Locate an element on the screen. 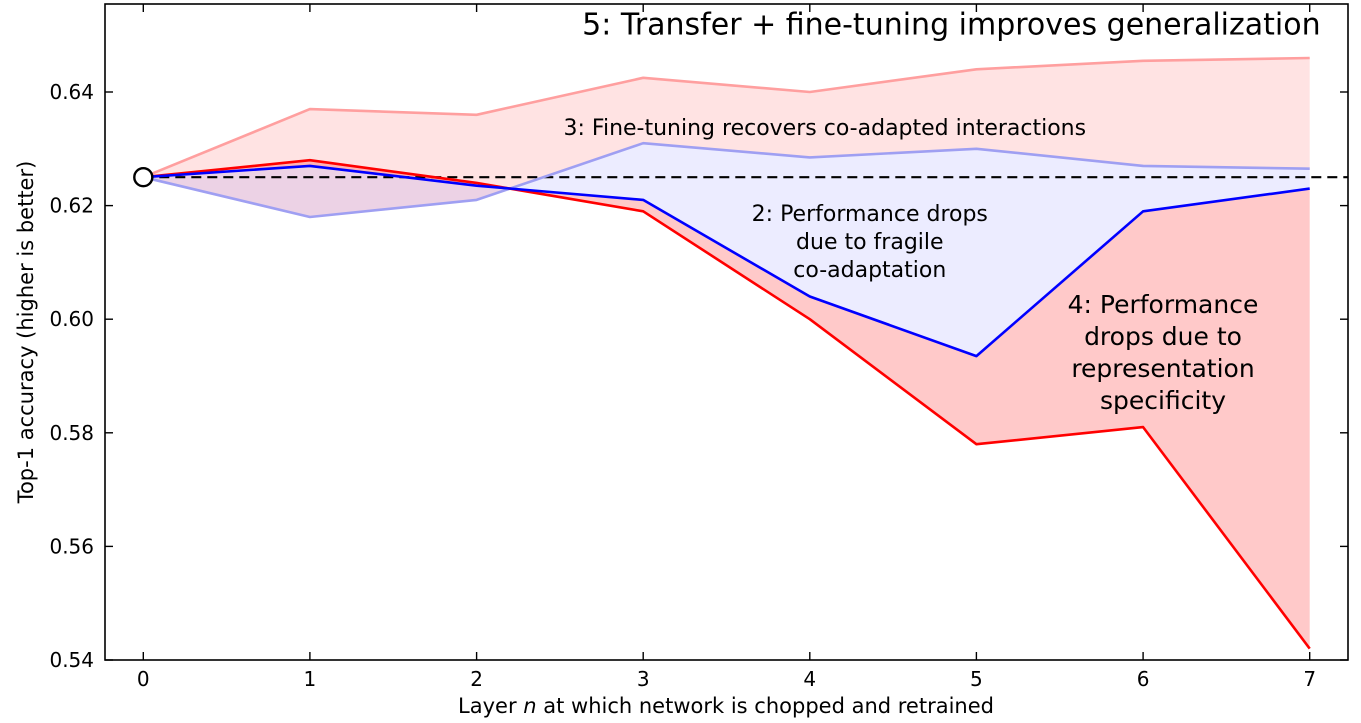  y-tick-label: 0.54 is located at coordinates (71, 660).